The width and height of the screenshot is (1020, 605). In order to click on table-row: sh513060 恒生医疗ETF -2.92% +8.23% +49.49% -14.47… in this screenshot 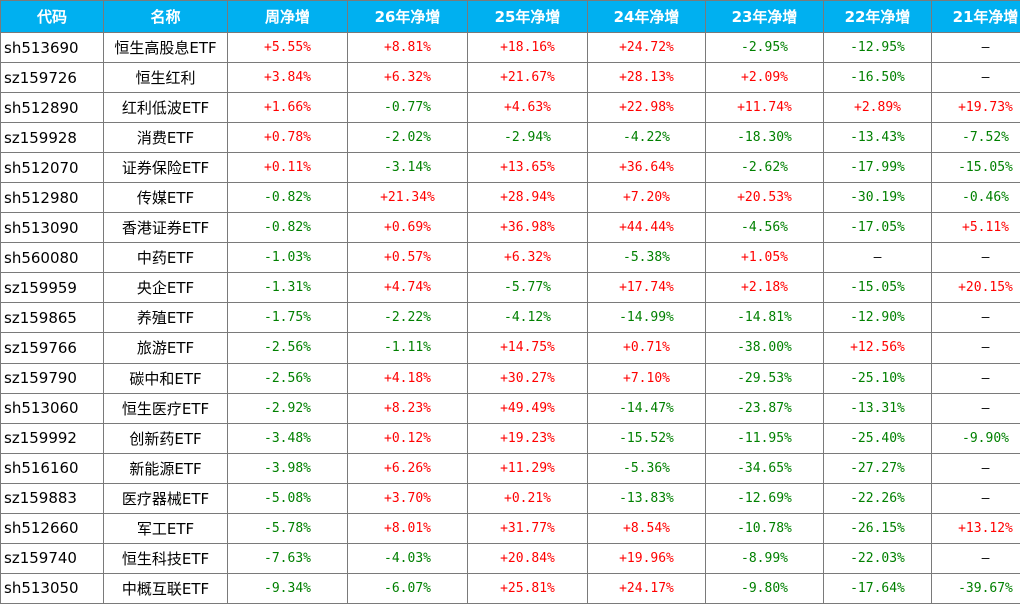, I will do `click(510, 408)`.